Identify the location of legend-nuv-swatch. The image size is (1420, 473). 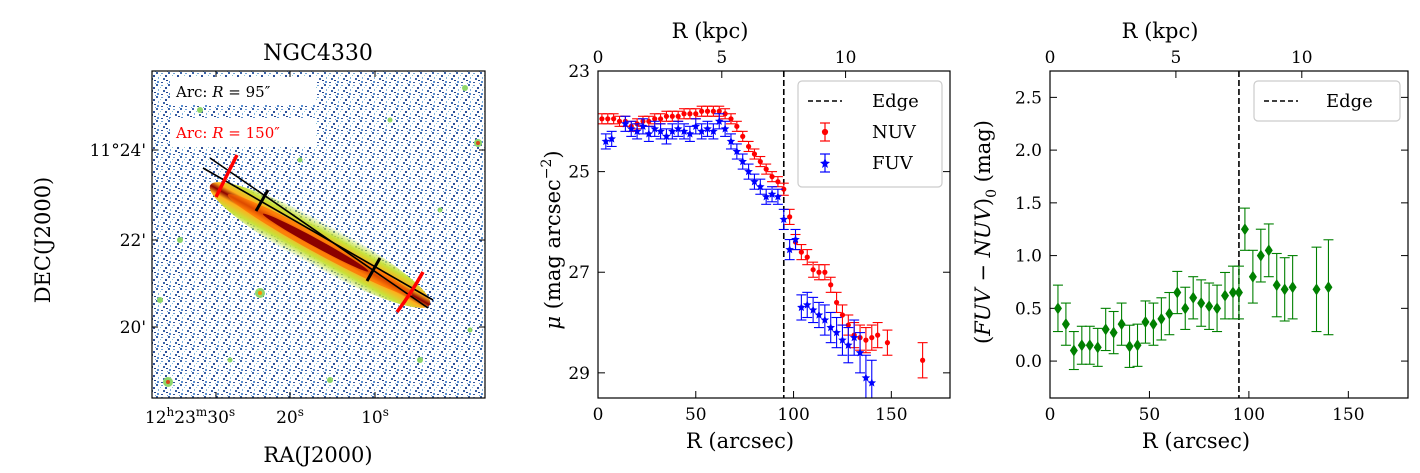
(825, 132).